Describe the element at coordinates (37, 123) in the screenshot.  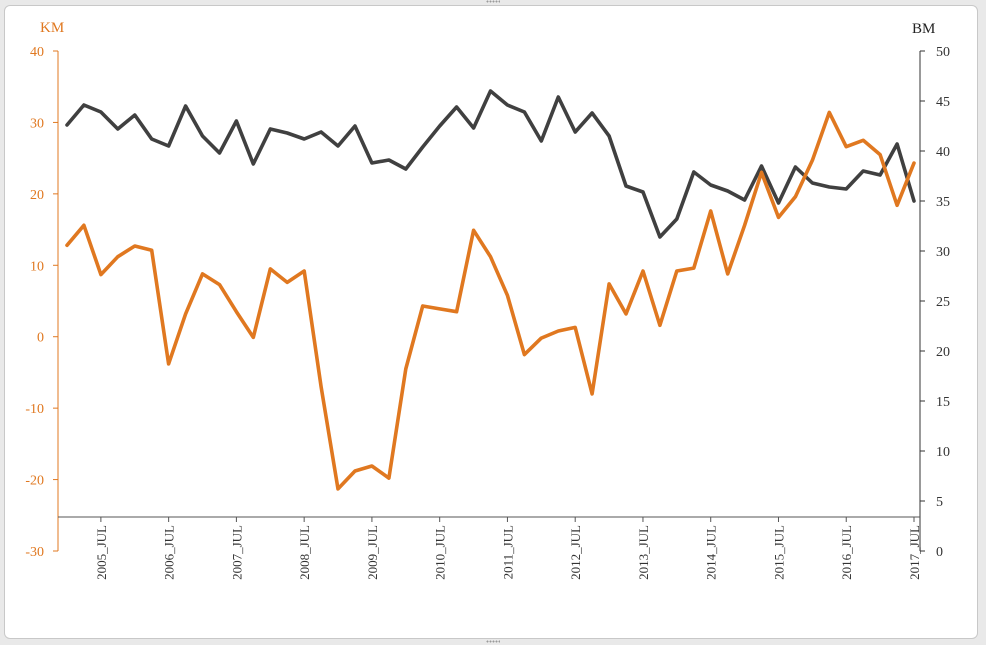
I see `left-tick-label: 30` at that location.